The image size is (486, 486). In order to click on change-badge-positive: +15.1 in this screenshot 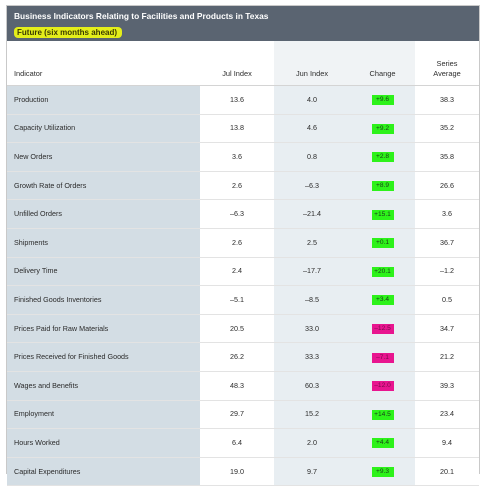, I will do `click(382, 214)`.